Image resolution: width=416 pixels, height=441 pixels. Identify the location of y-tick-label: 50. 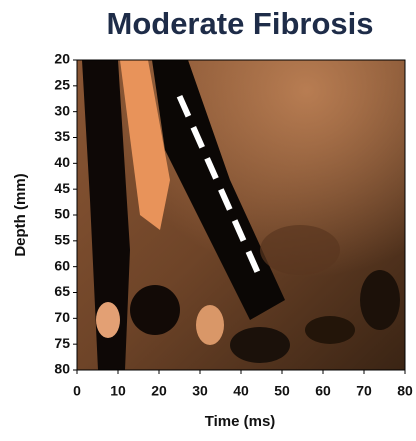
(62, 214).